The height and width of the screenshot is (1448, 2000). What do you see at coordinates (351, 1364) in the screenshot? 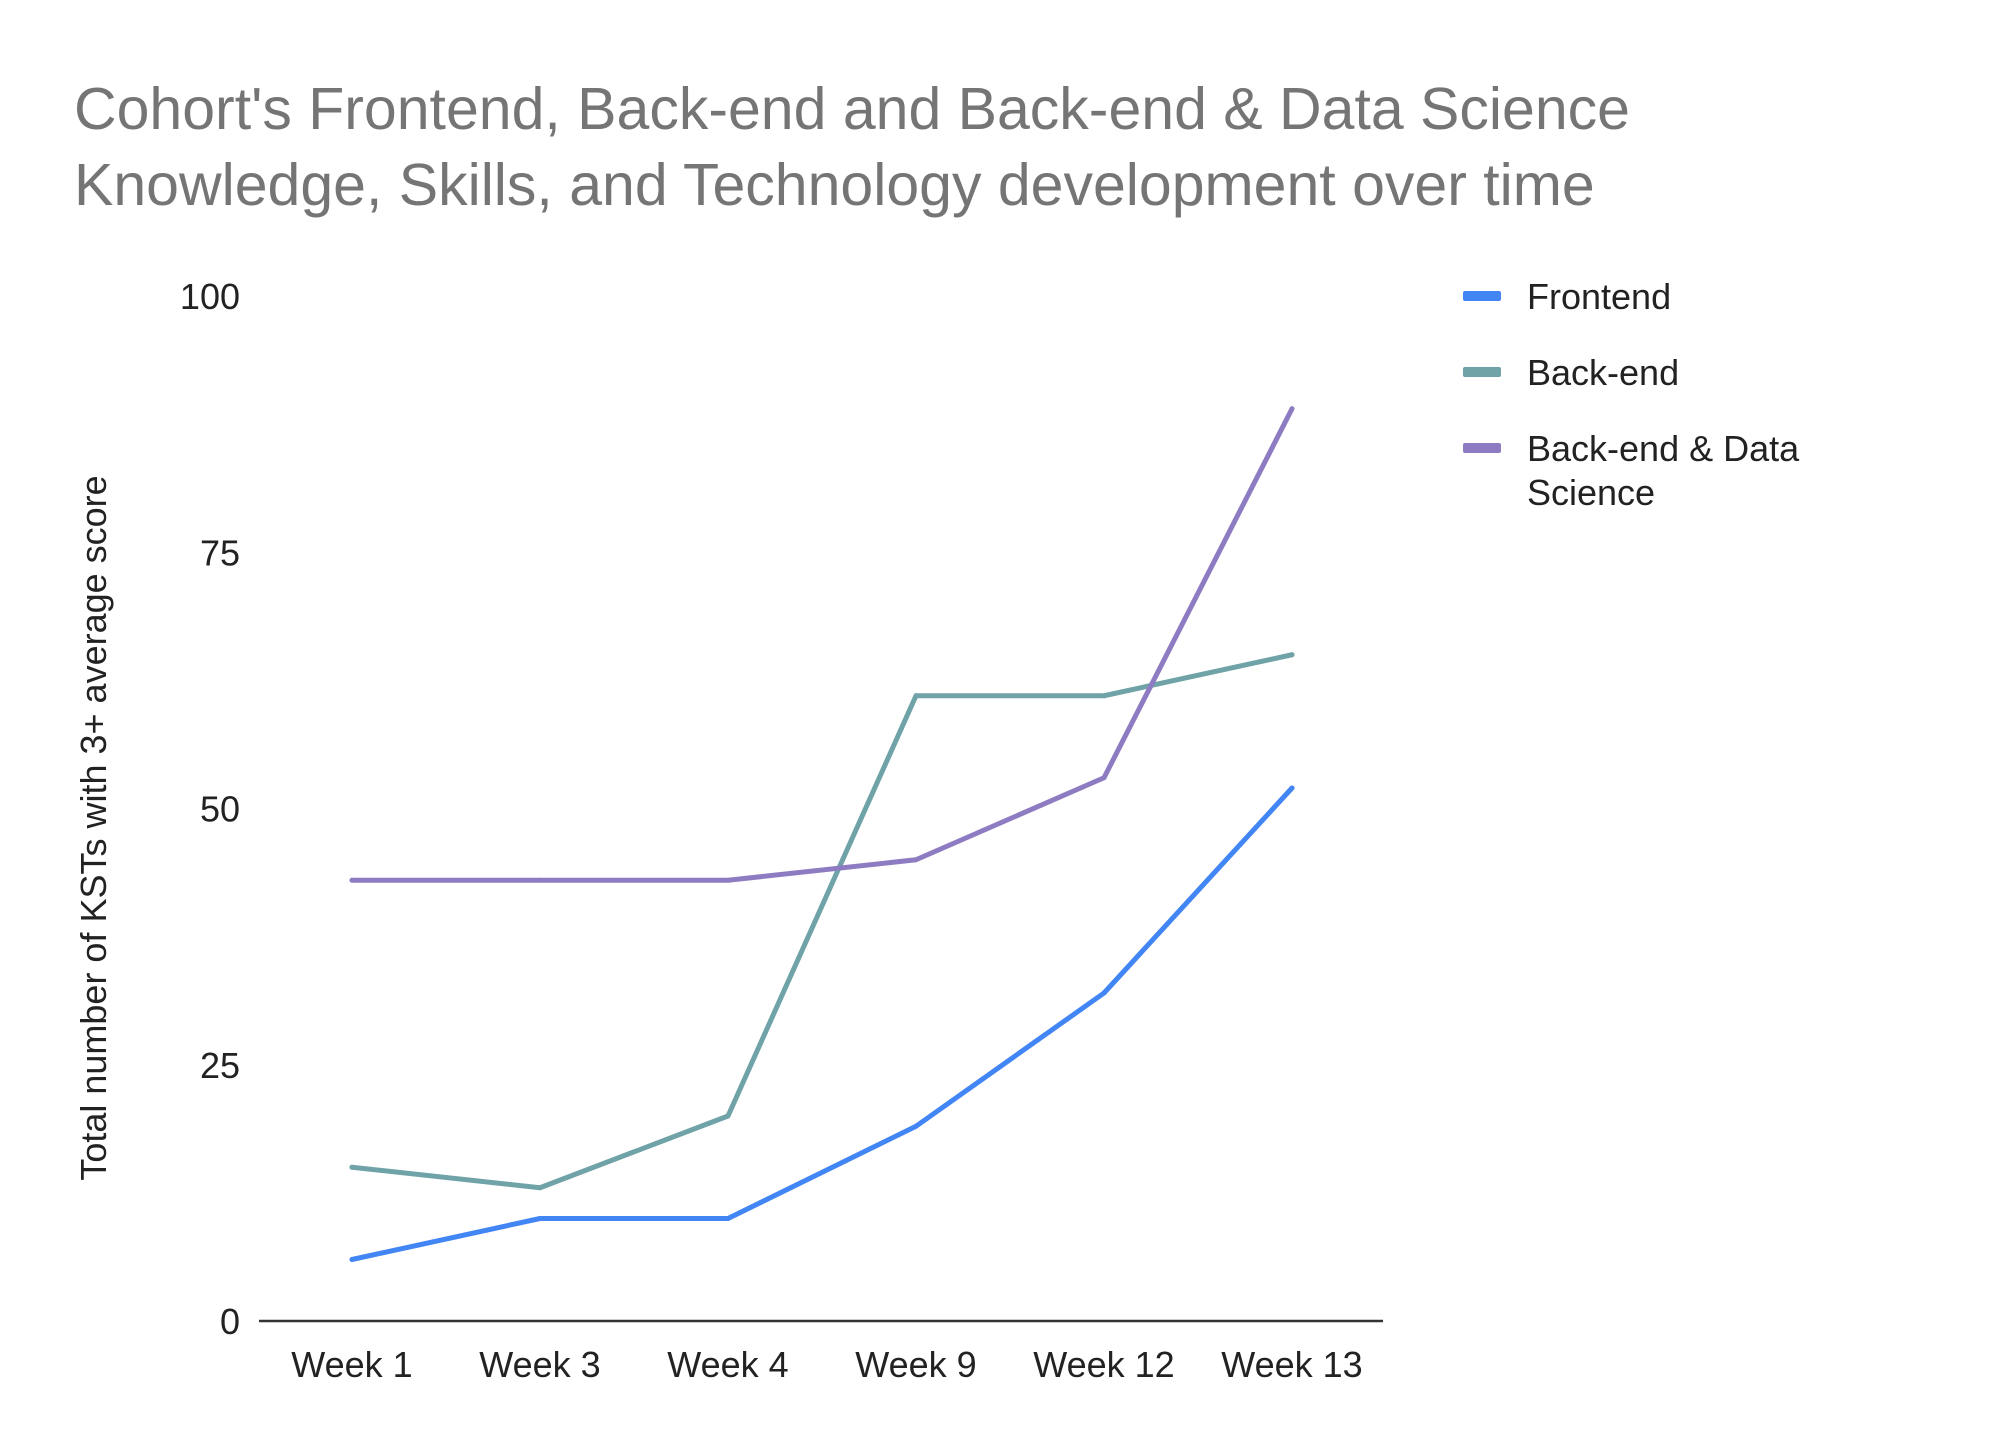
I see `x-tick-label: Week 1` at bounding box center [351, 1364].